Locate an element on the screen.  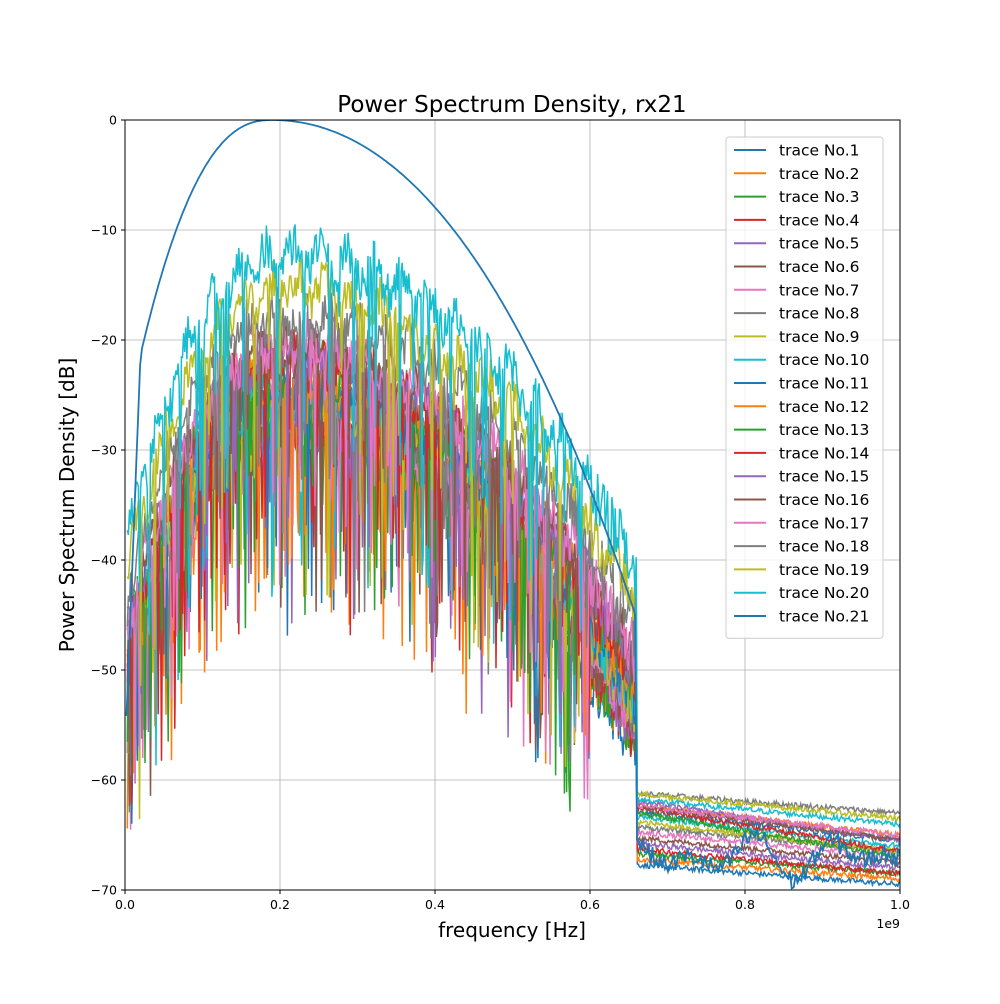
y-axis-ticks: 0 −10 −20 −30 −40 −50 −60 −70 is located at coordinates (108, 505).